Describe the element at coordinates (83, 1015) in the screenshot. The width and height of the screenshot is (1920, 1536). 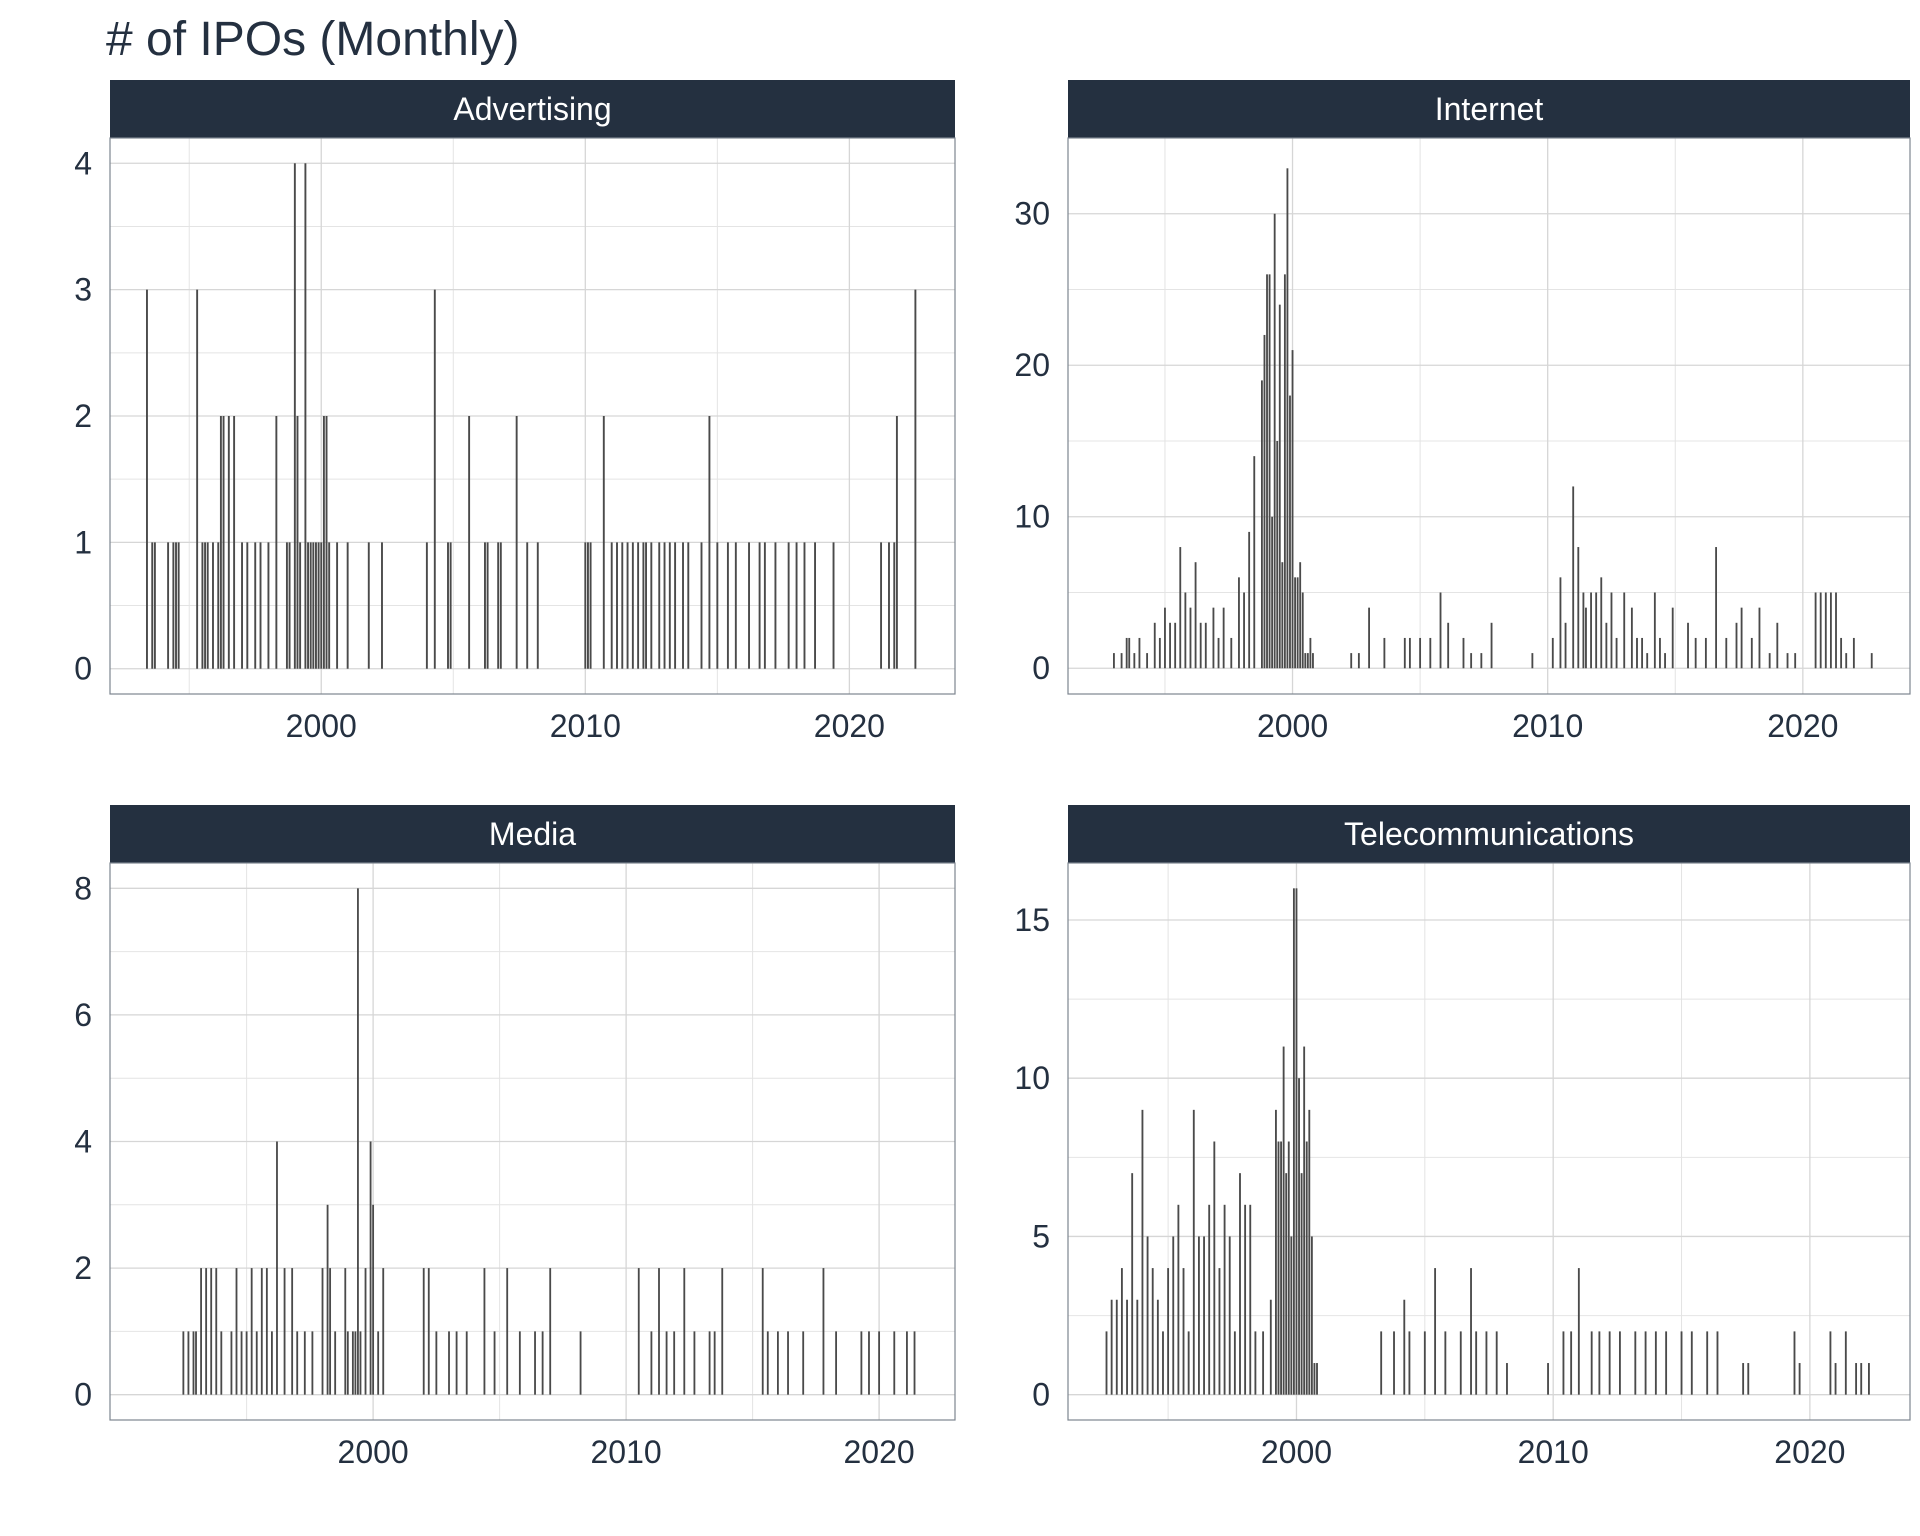
I see `y-tick-label: 6` at that location.